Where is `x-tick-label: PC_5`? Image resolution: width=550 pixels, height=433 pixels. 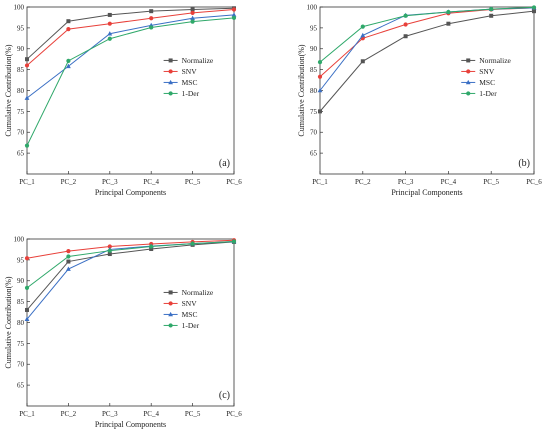 x-tick-label: PC_5 is located at coordinates (193, 414).